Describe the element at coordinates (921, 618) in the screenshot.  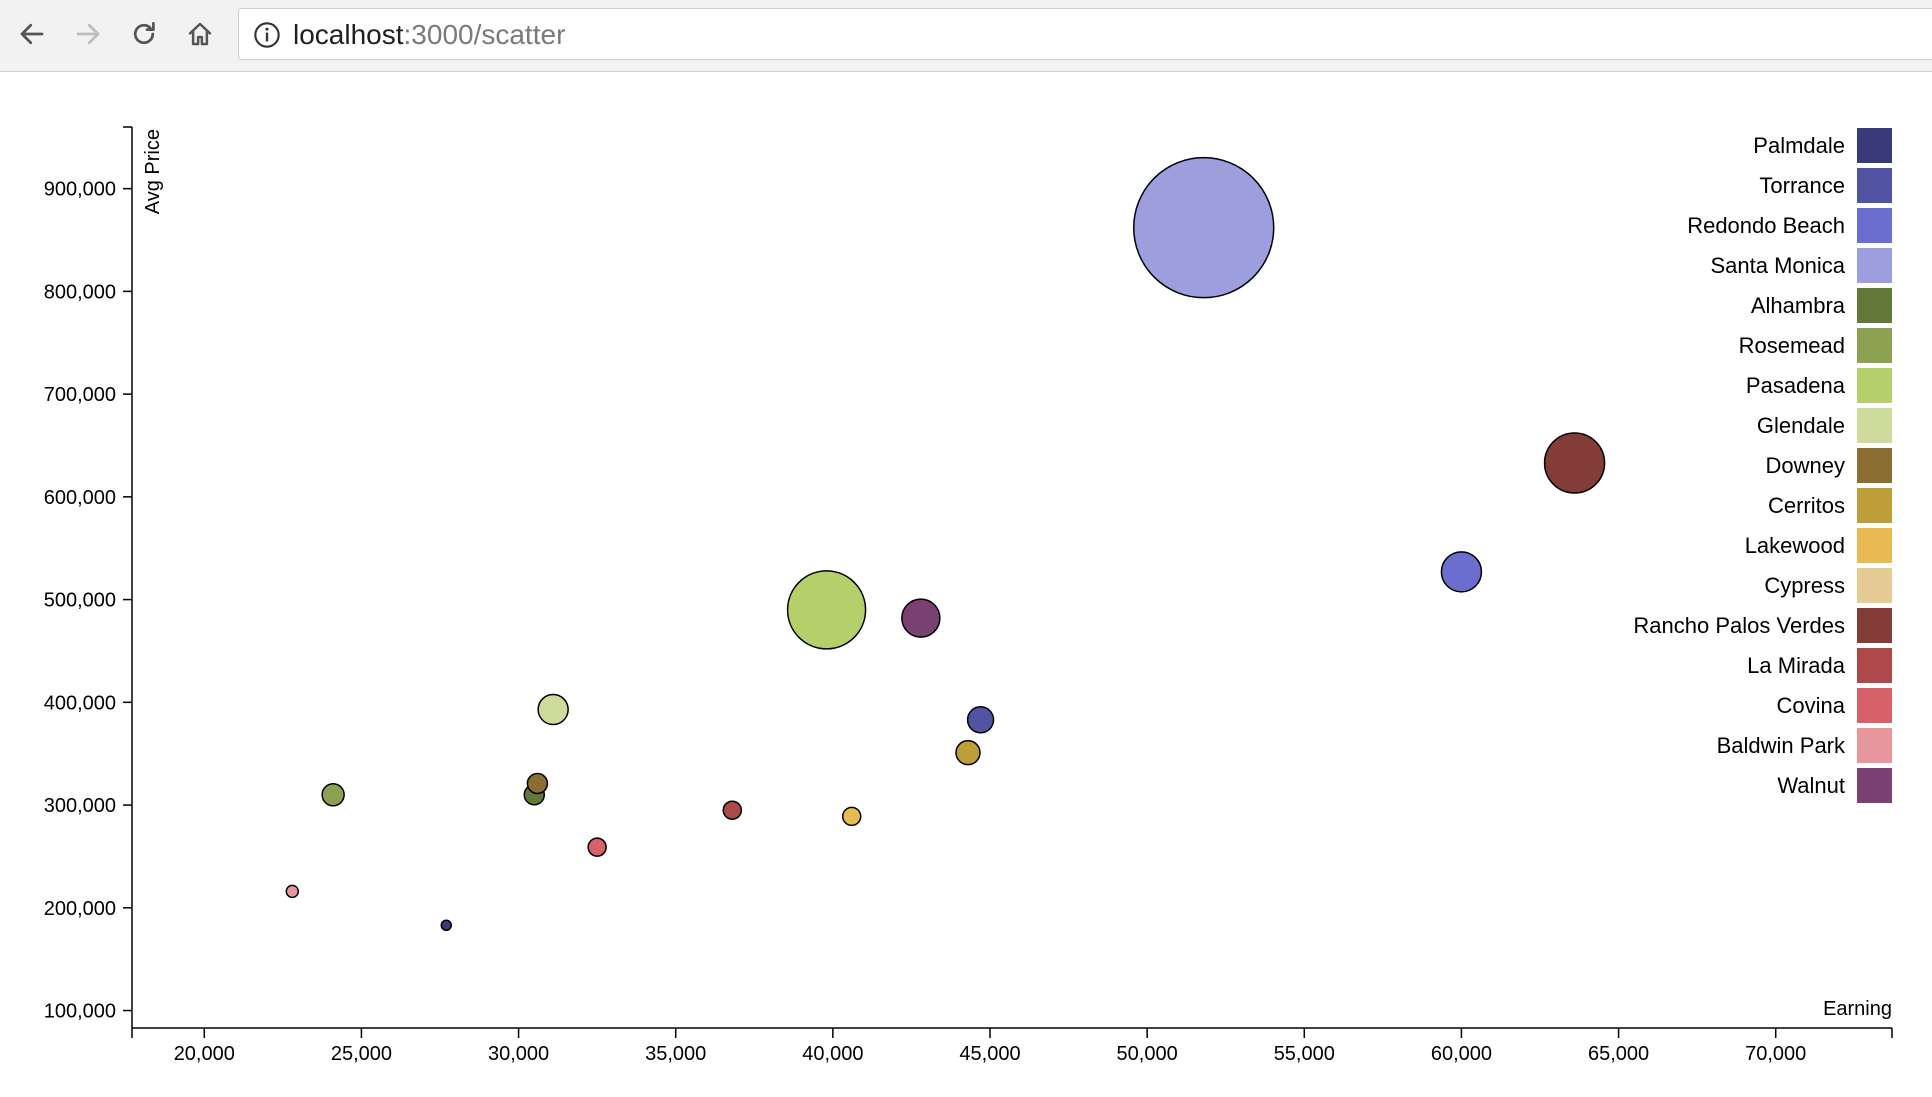
I see `bubble-walnut` at that location.